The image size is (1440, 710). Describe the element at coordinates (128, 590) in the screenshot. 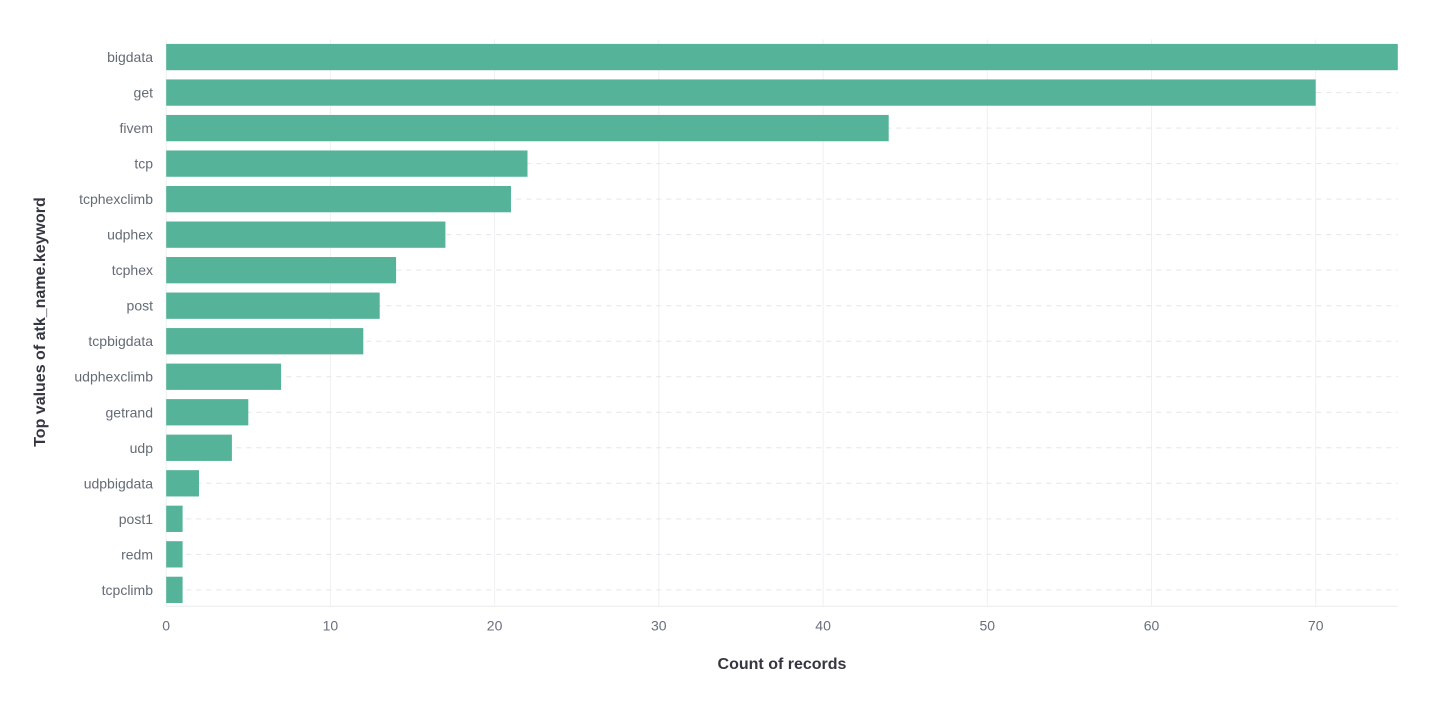

I see `svg-text: tcpclimb` at that location.